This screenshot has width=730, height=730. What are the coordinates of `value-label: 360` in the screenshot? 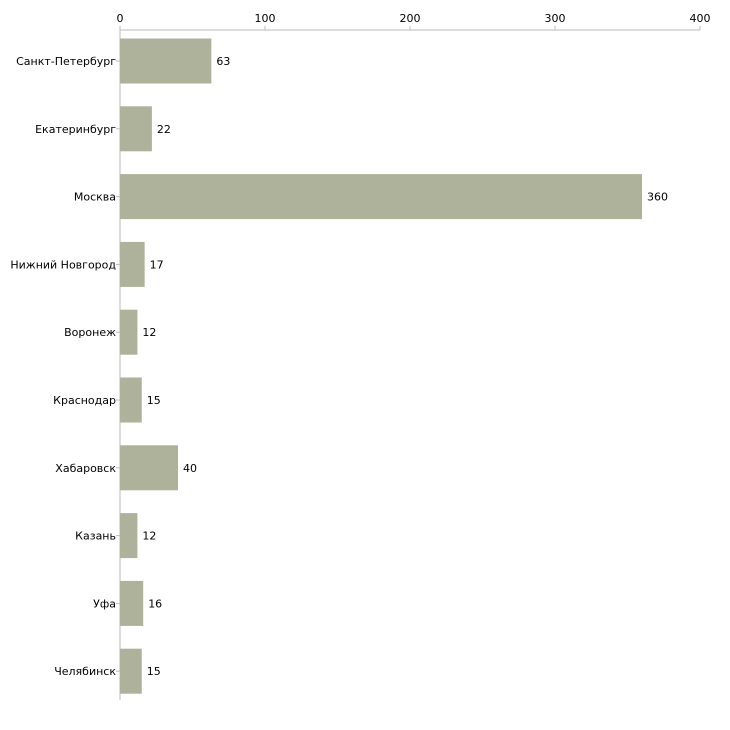 It's located at (657, 197).